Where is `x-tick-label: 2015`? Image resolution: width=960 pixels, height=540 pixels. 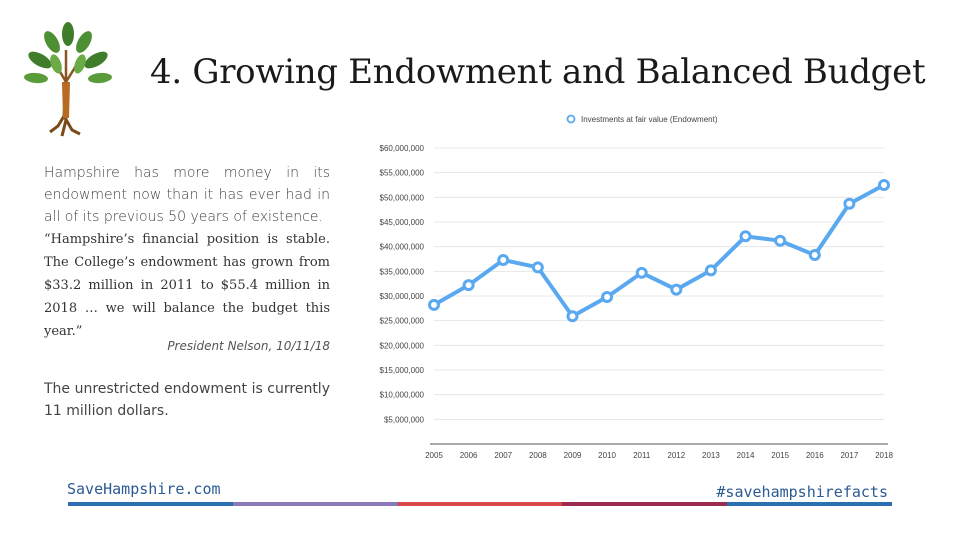 x-tick-label: 2015 is located at coordinates (780, 455).